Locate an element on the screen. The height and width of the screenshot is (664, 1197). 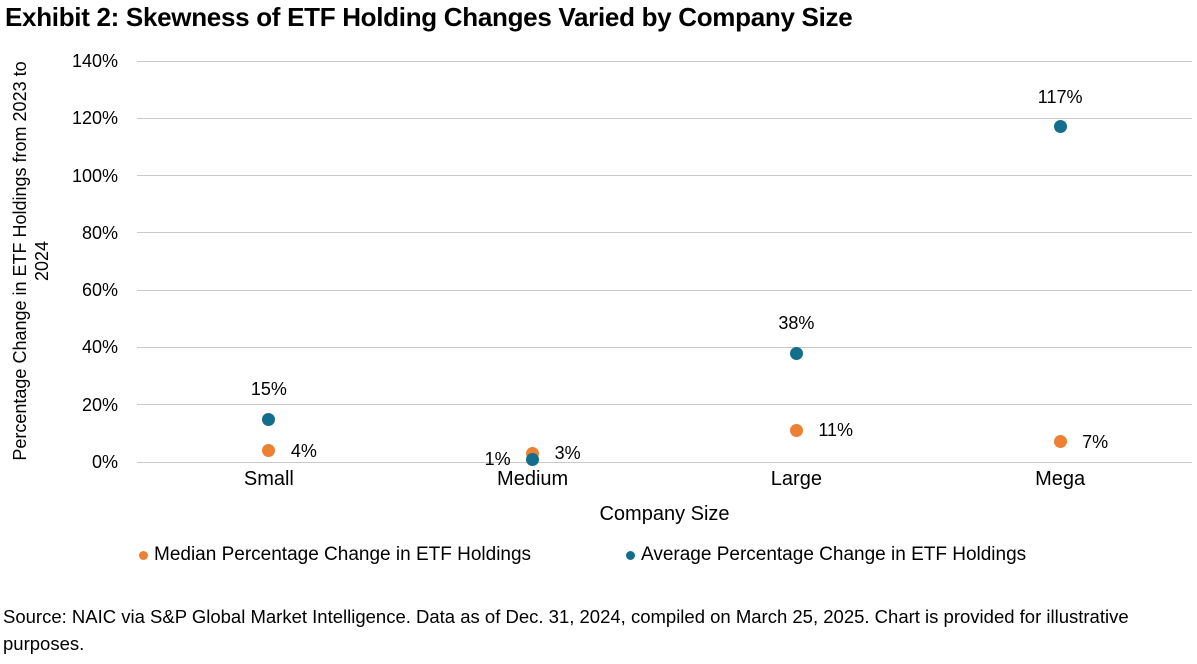
x-category-label: Small is located at coordinates (268, 479).